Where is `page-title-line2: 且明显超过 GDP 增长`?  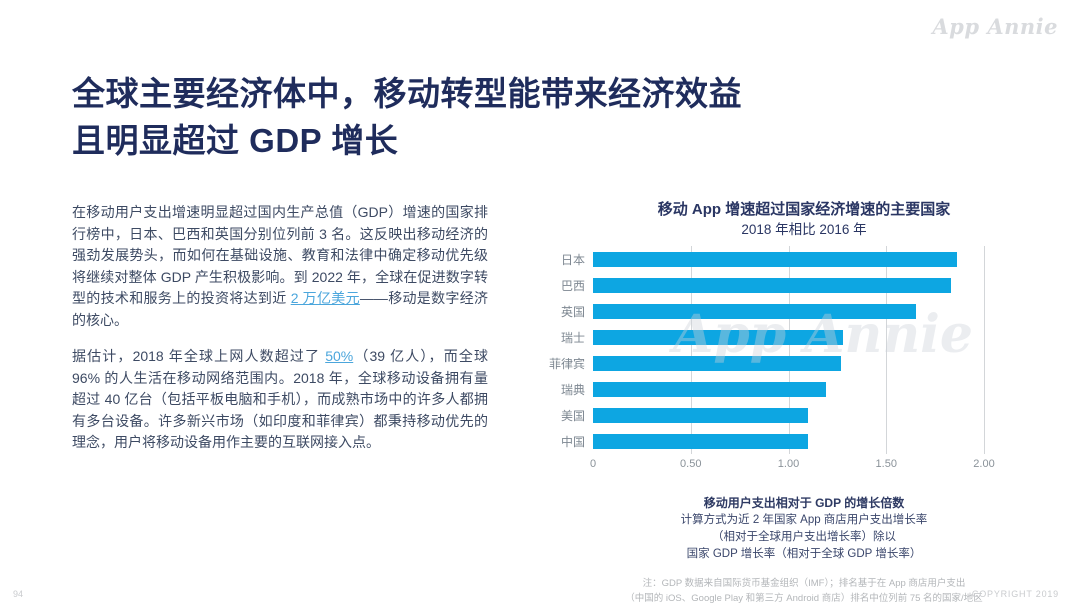 page-title-line2: 且明显超过 GDP 增长 is located at coordinates (235, 140).